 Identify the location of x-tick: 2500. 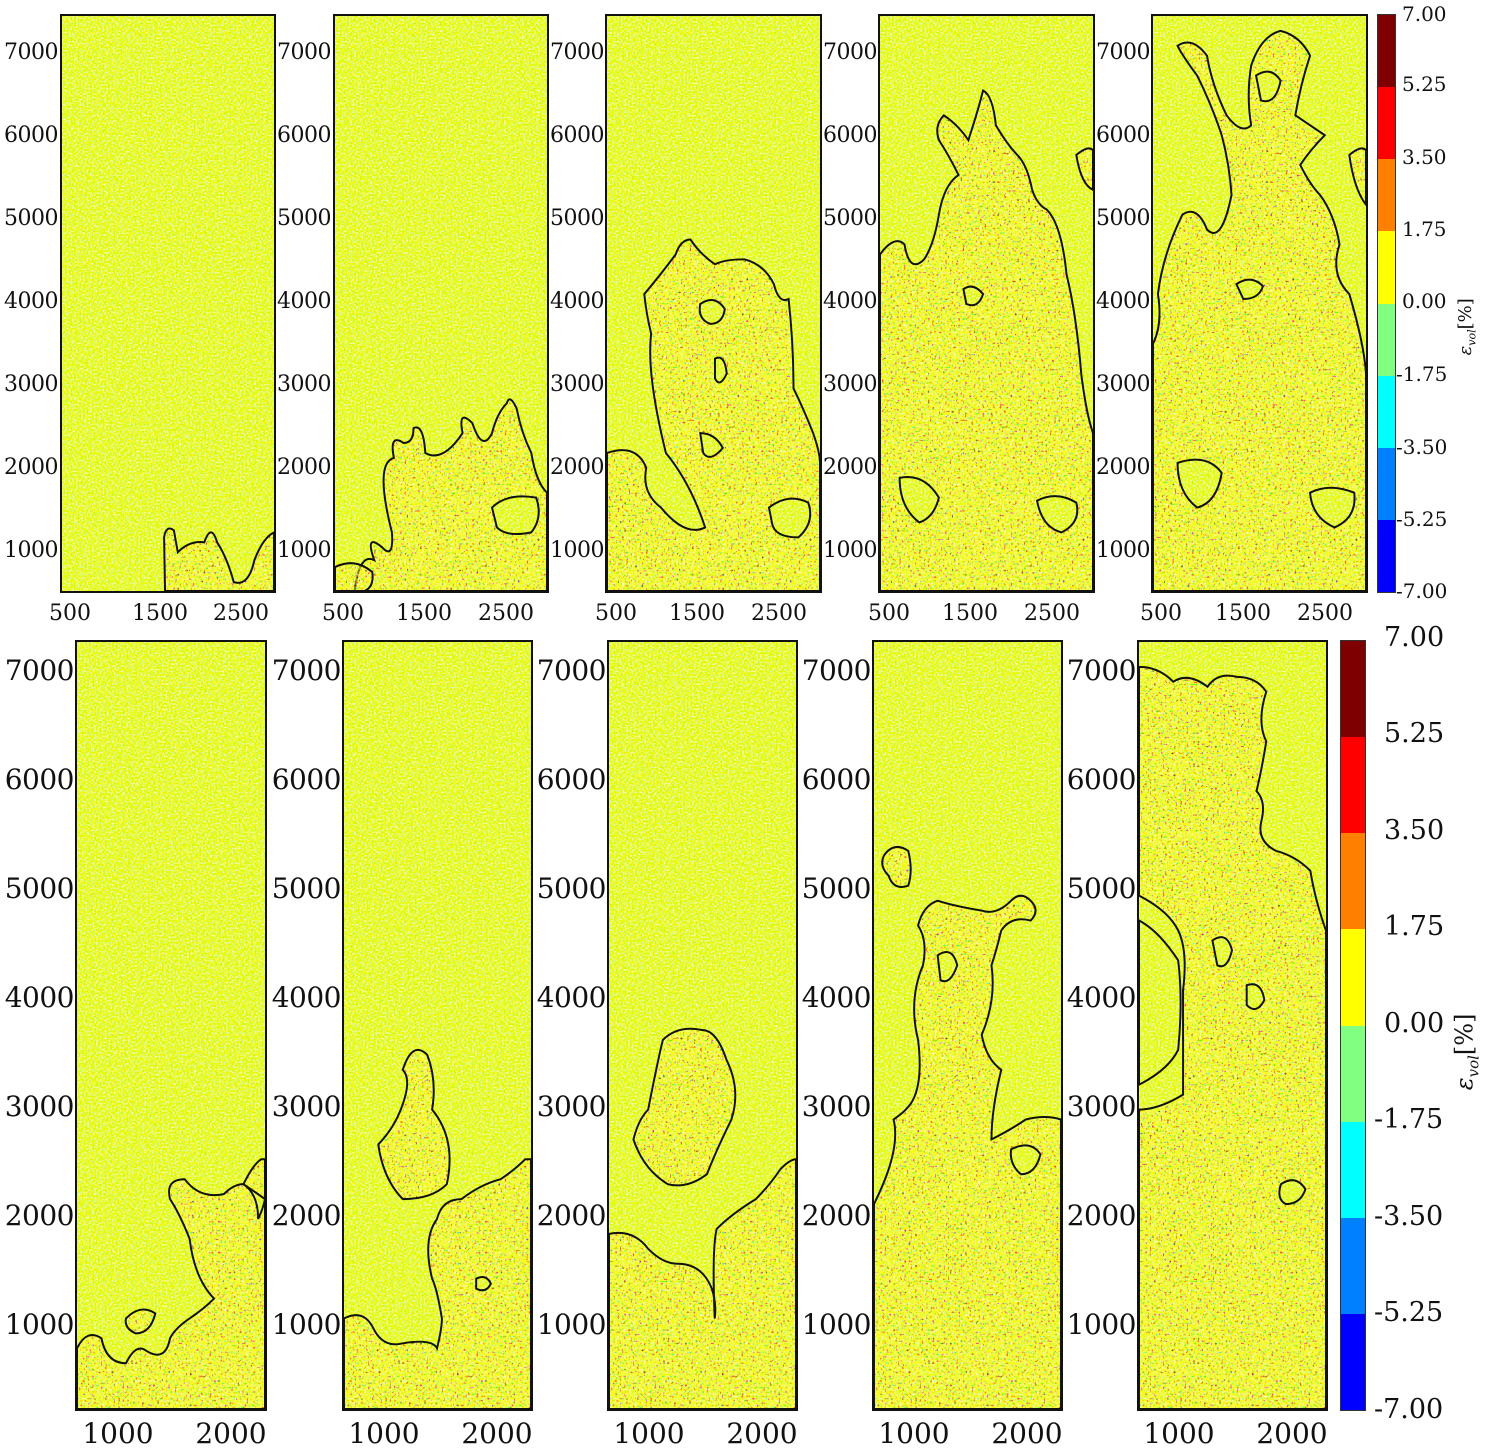
(1052, 613).